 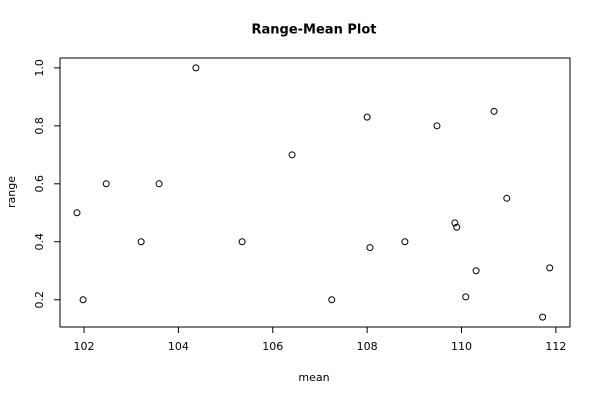 What do you see at coordinates (272, 346) in the screenshot?
I see `x-tick-label: 106` at bounding box center [272, 346].